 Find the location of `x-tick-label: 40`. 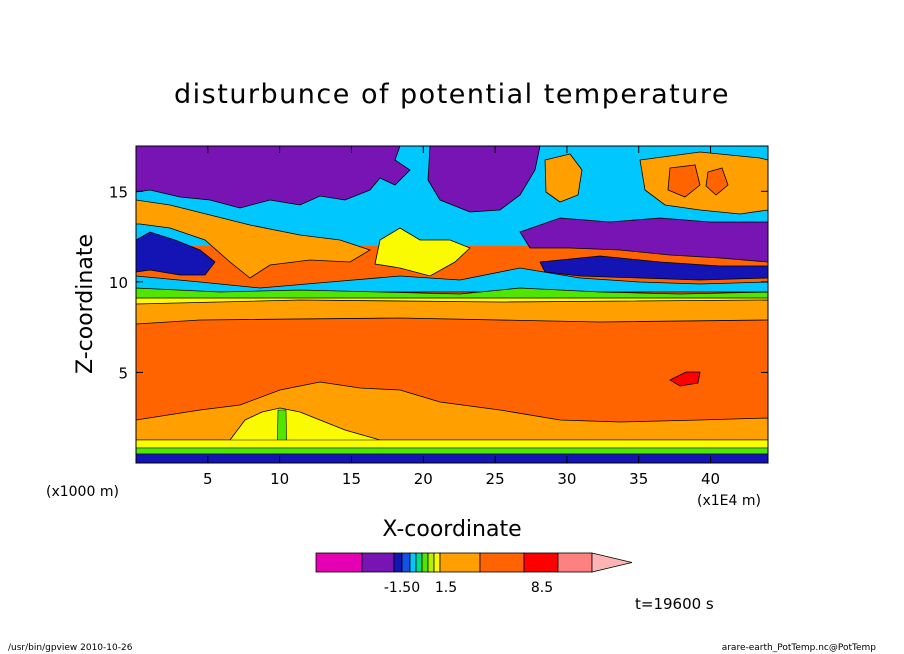

x-tick-label: 40 is located at coordinates (710, 479).